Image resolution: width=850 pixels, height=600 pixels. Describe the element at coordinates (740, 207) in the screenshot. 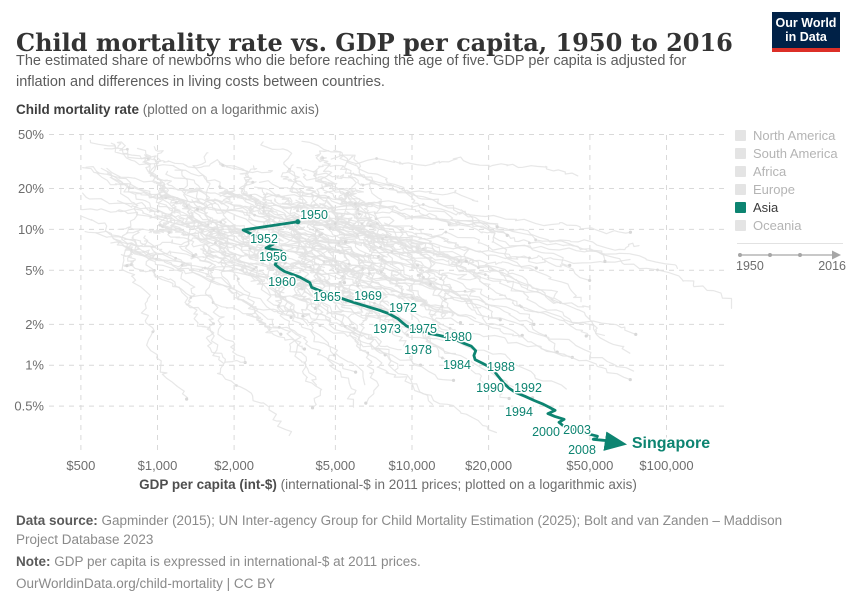

I see `legend-swatch-icon` at that location.